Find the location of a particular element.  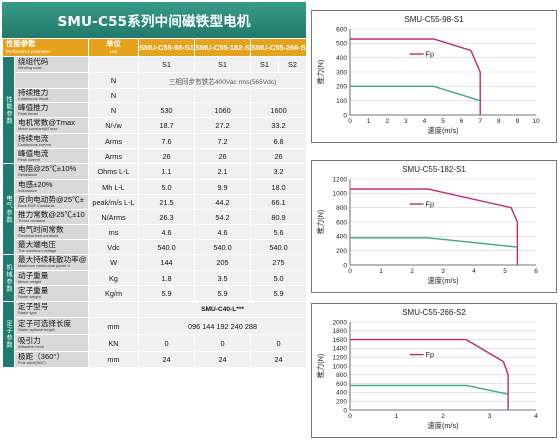

param-name: 持续推力 Continuous thrust is located at coordinates (51, 95).